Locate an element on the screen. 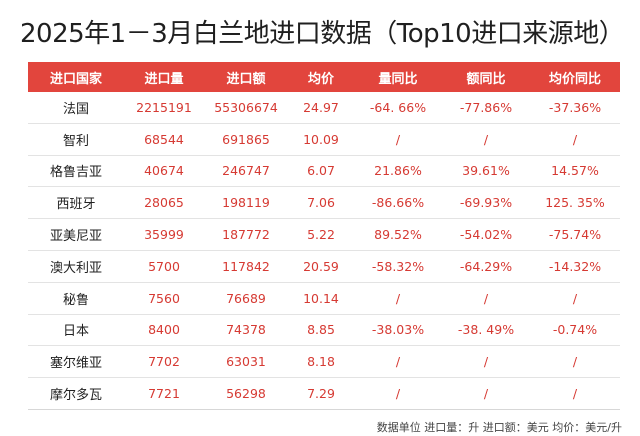 This screenshot has height=436, width=640. table-row: 澳大利亚 5700 117842 20.59 -58.32% -64.29% -14.32% is located at coordinates (324, 266).